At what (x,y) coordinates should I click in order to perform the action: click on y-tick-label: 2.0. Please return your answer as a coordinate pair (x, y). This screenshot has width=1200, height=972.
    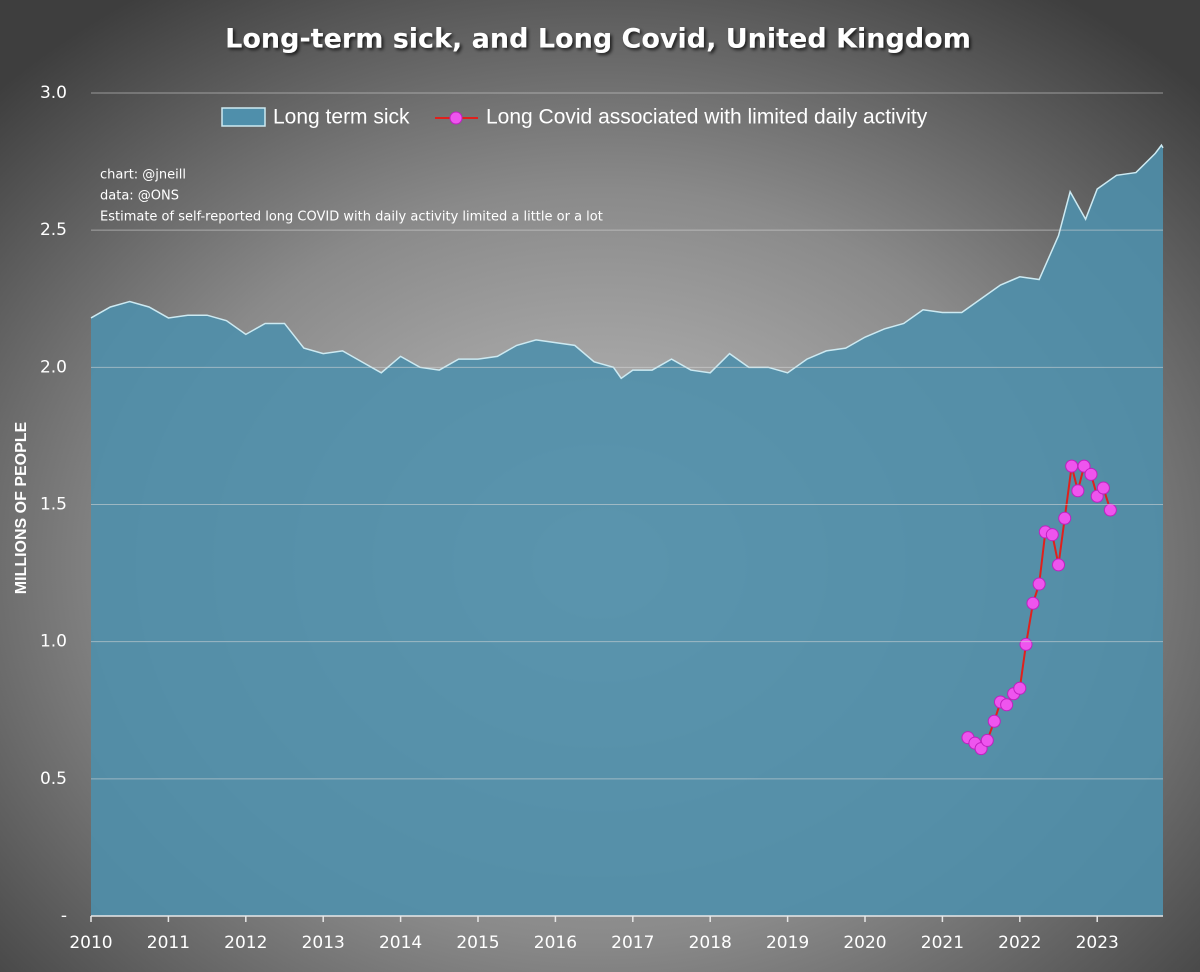
    Looking at the image, I should click on (53, 367).